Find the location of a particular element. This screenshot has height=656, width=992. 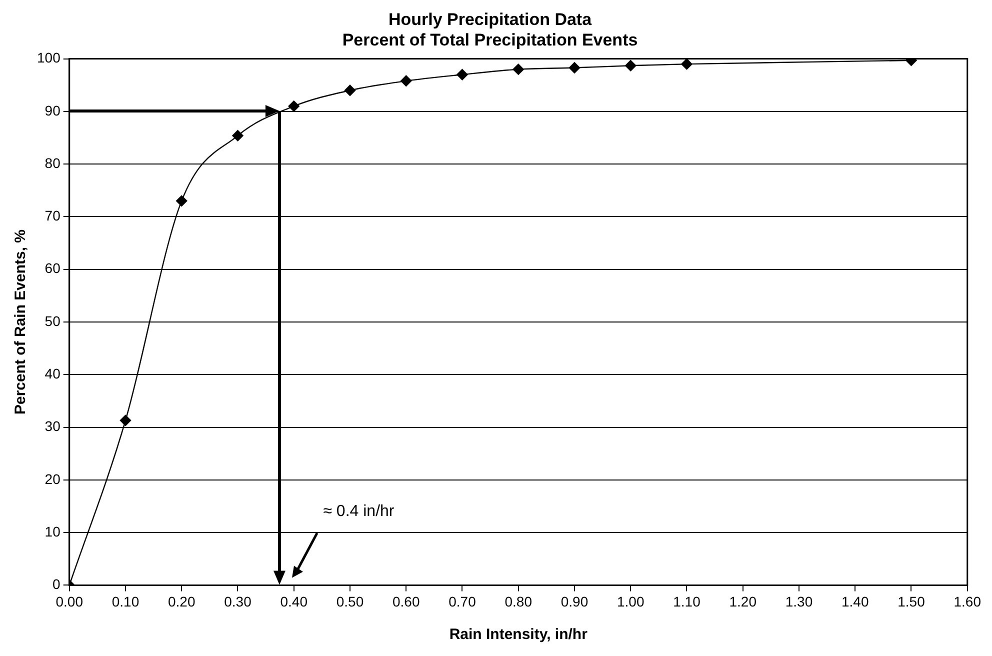

x-tick-label: 0.30 is located at coordinates (238, 601).